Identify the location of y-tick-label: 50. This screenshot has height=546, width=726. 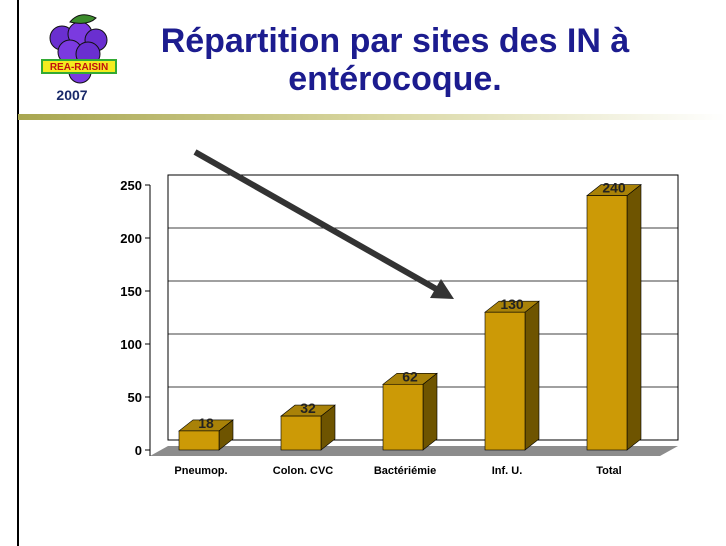
(135, 397).